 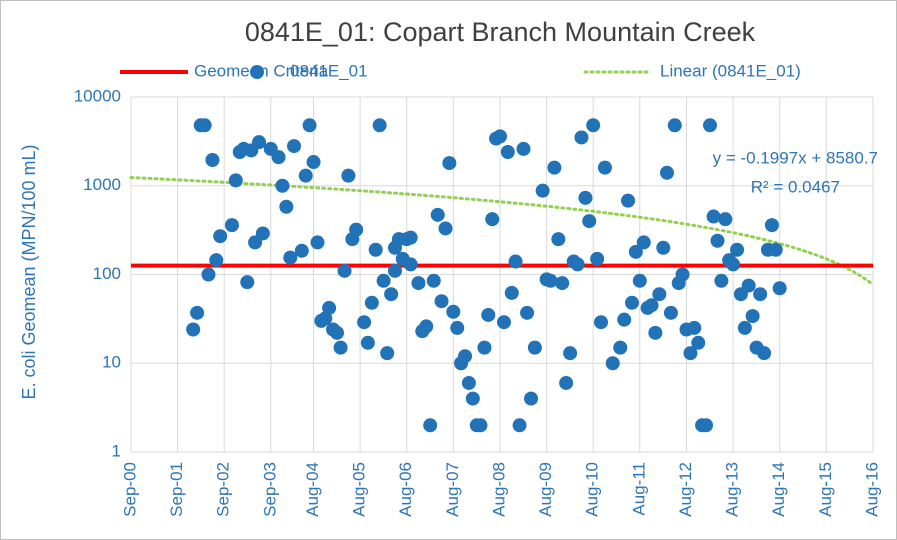 What do you see at coordinates (111, 362) in the screenshot?
I see `y-tick-label: 10` at bounding box center [111, 362].